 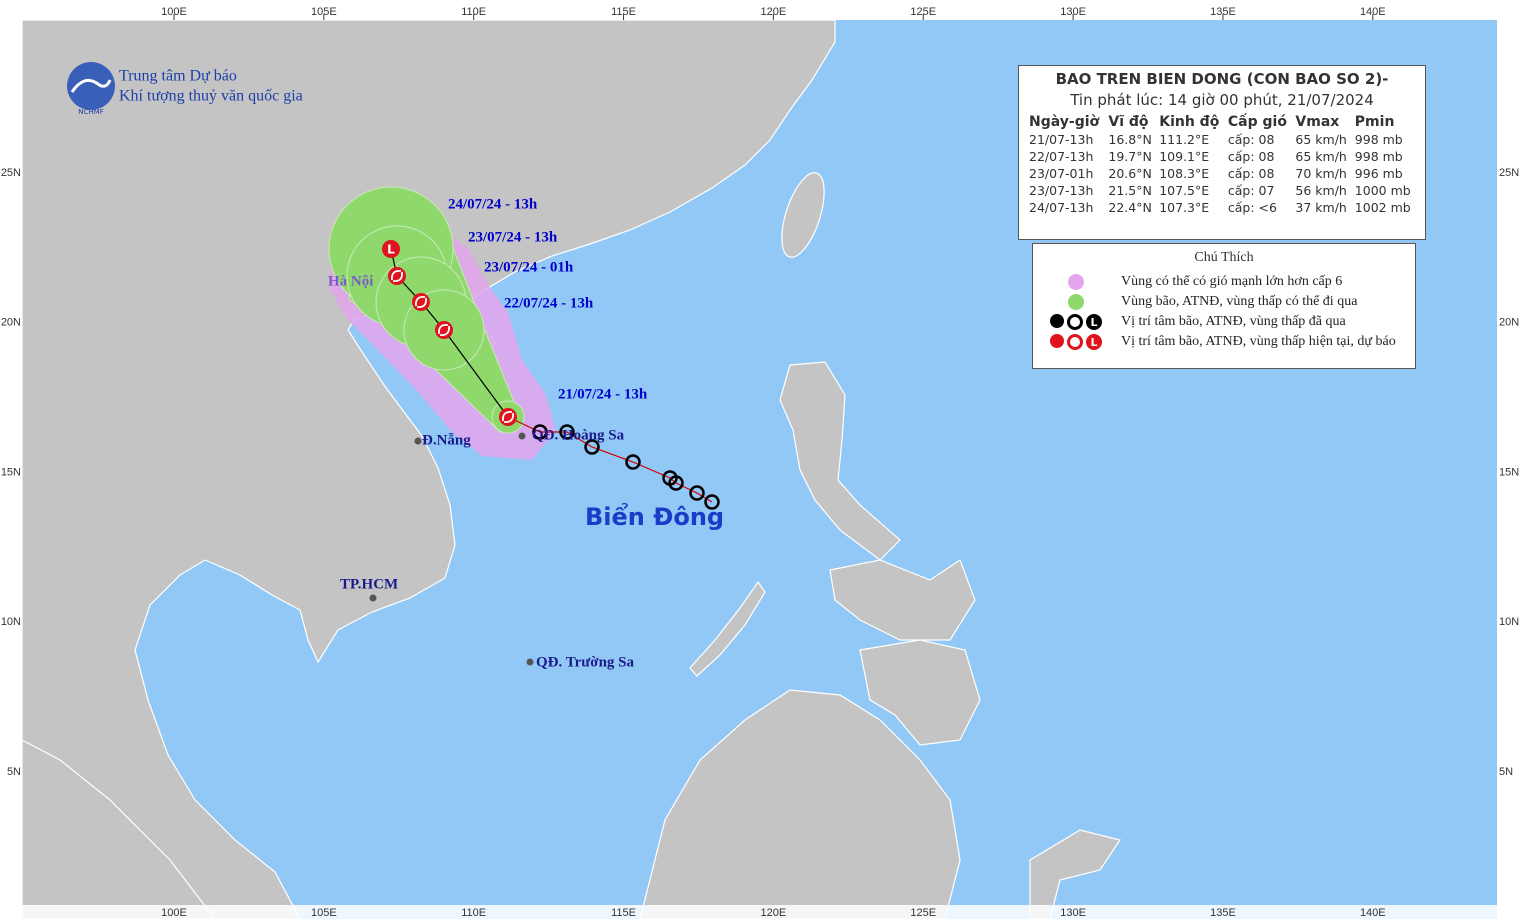 What do you see at coordinates (1382, 207) in the screenshot?
I see `table-cell: 1002 mb` at bounding box center [1382, 207].